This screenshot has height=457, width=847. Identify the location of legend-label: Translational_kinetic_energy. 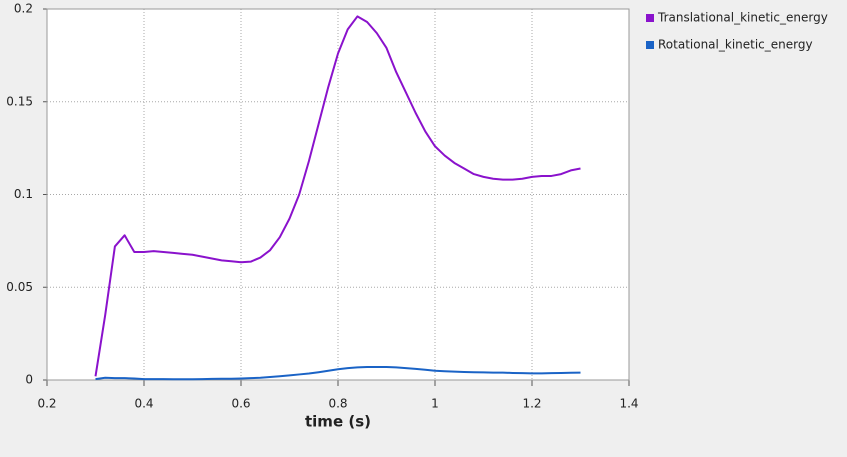
(742, 18).